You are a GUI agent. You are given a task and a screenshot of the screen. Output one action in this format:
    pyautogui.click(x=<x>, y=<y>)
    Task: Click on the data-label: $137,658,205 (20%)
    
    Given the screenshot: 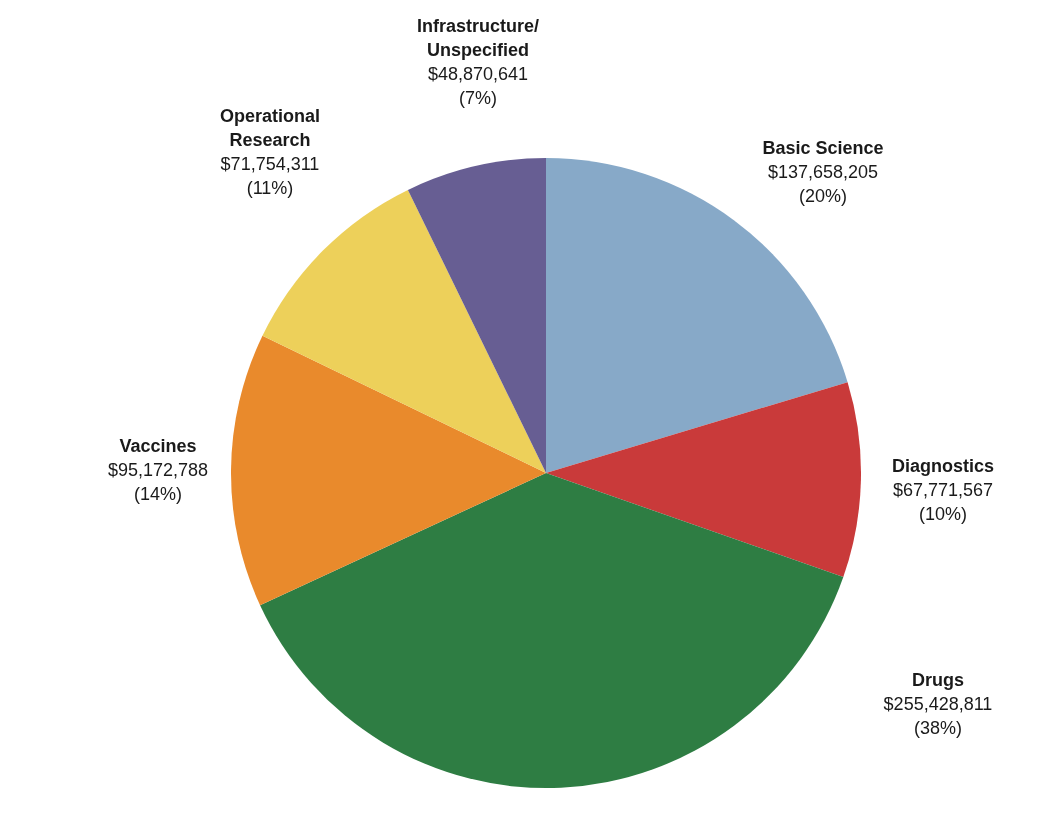 What is the action you would take?
    pyautogui.click(x=823, y=184)
    